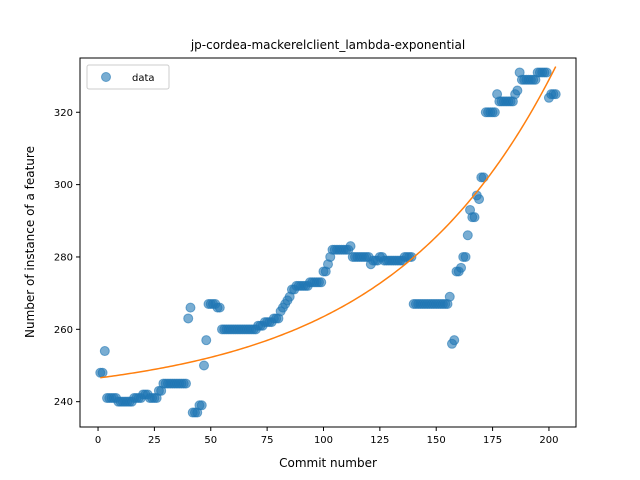 Image resolution: width=640 pixels, height=480 pixels. What do you see at coordinates (143, 78) in the screenshot?
I see `legend-label-data: data` at bounding box center [143, 78].